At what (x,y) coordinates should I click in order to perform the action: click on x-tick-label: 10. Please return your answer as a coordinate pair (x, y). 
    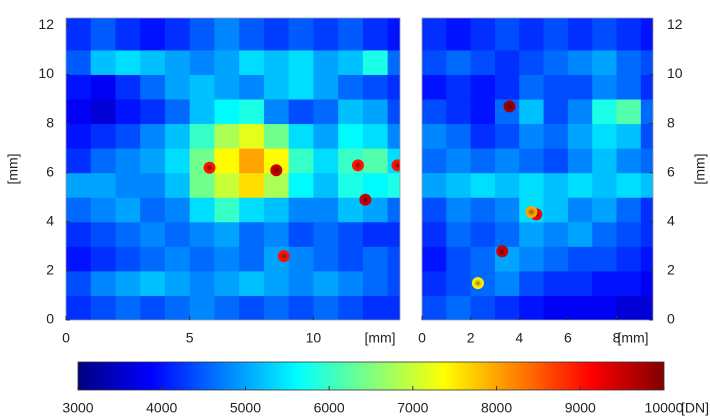
    Looking at the image, I should click on (314, 338).